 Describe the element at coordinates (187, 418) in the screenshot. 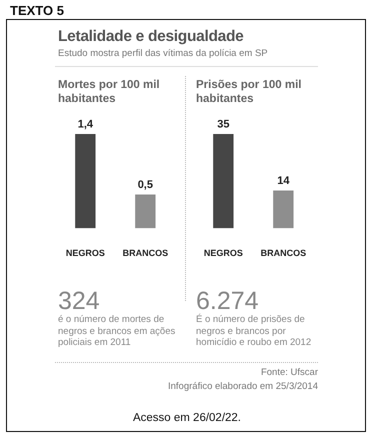

I see `text: Acesso em 26/02/22.` at that location.